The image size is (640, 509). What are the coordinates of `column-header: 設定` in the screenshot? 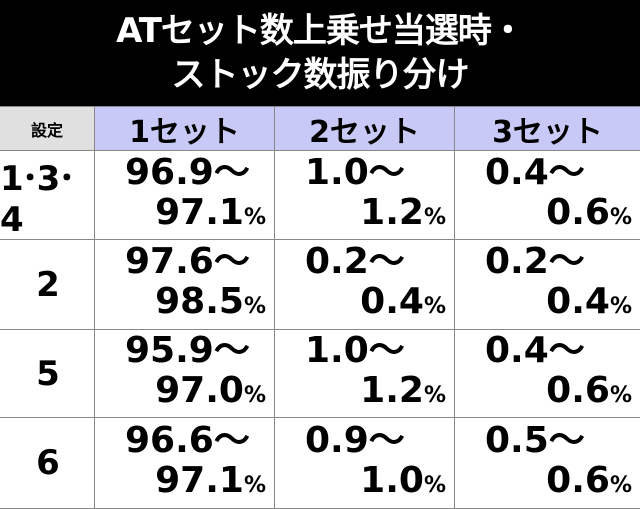 It's located at (47, 129).